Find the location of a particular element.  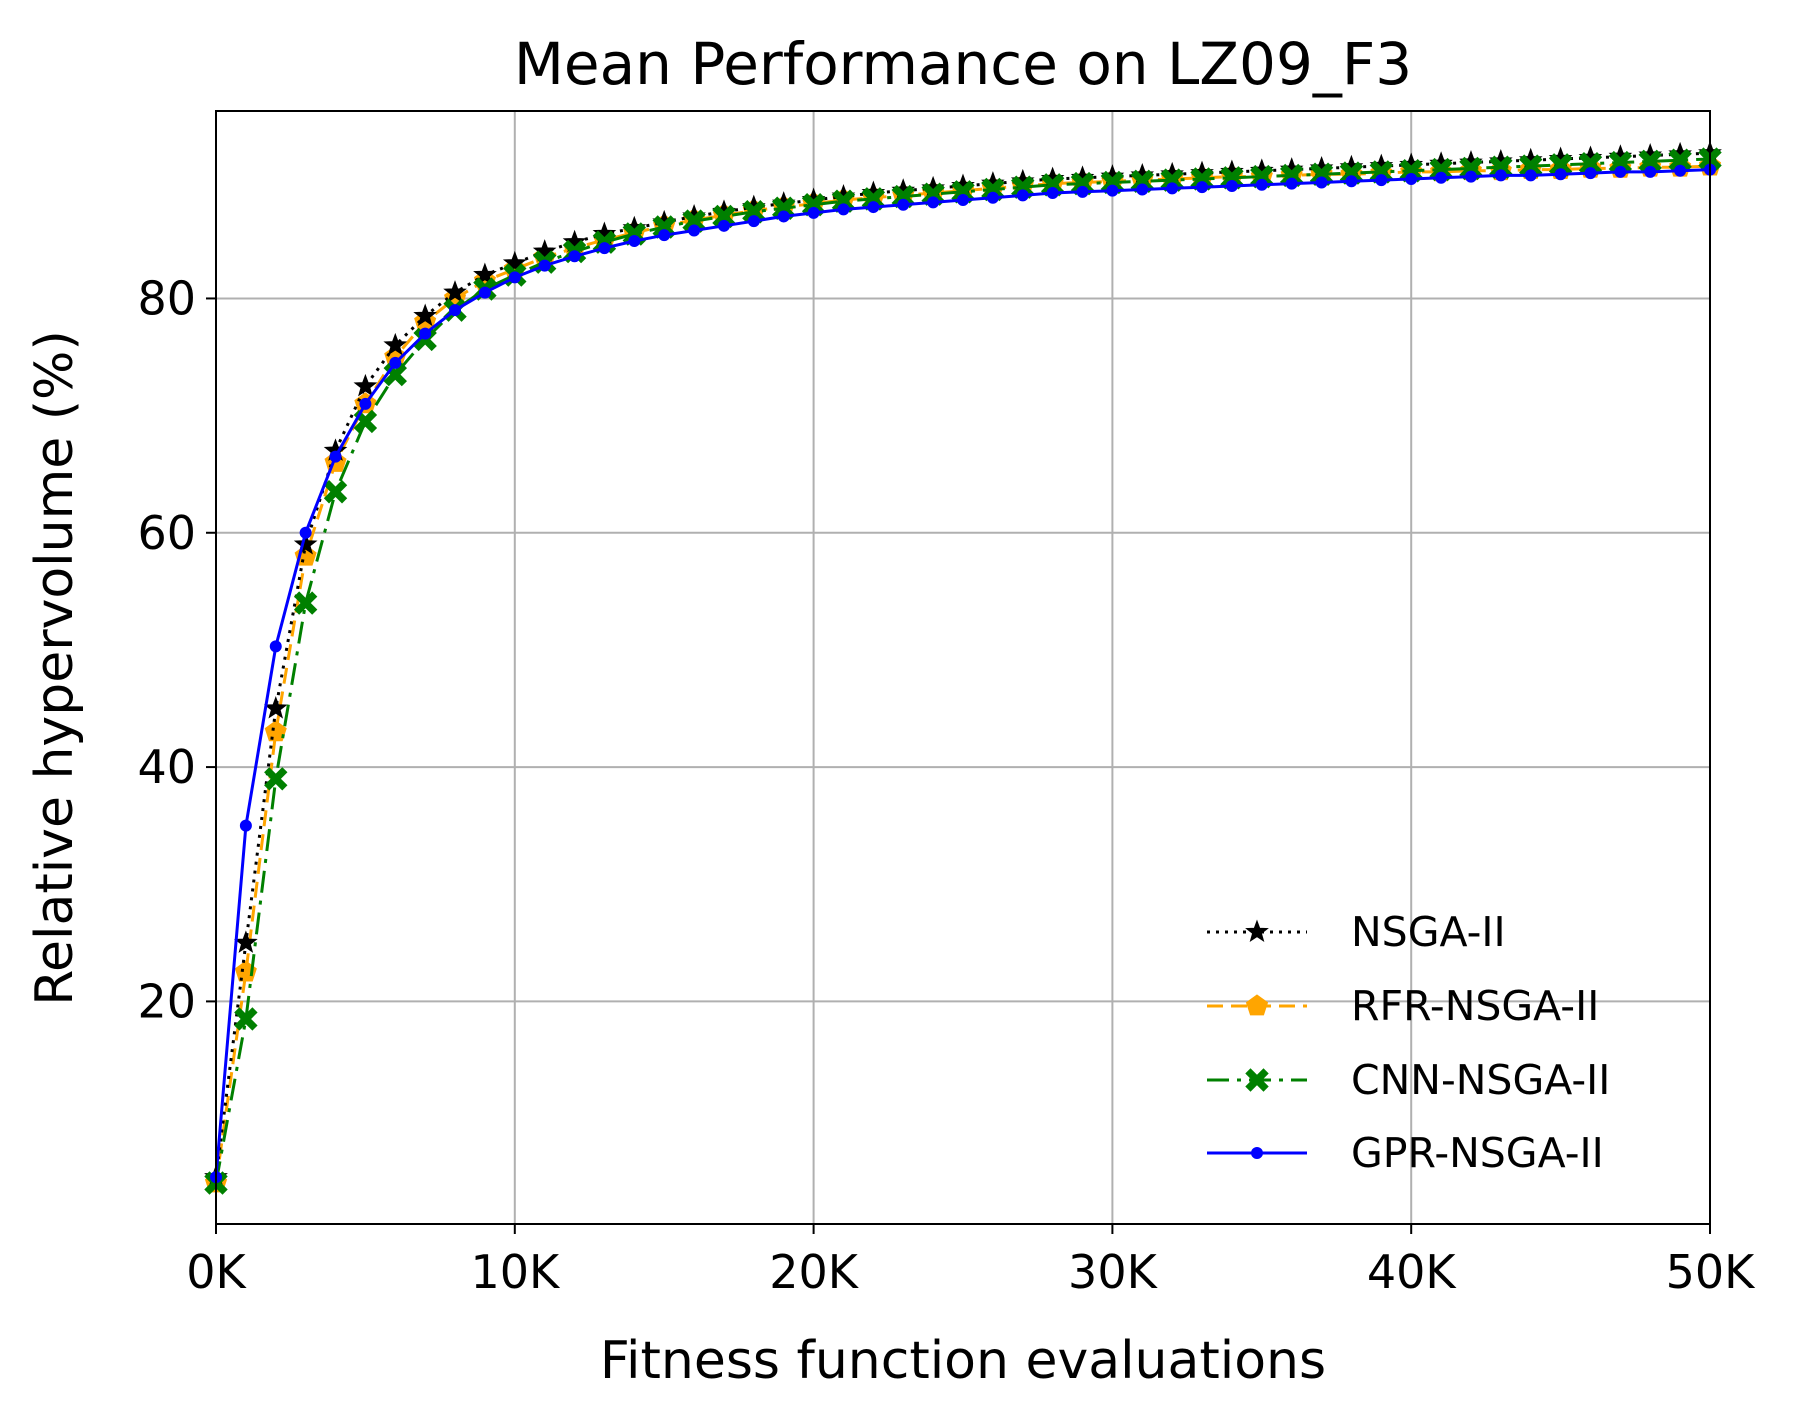

legend-label: CNN-NSGA-II is located at coordinates (1480, 1080).